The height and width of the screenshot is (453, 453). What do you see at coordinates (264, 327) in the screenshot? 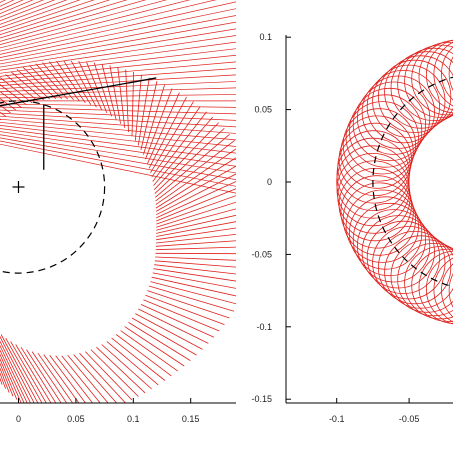
I see `right-y-tick-label: -0.1` at bounding box center [264, 327].